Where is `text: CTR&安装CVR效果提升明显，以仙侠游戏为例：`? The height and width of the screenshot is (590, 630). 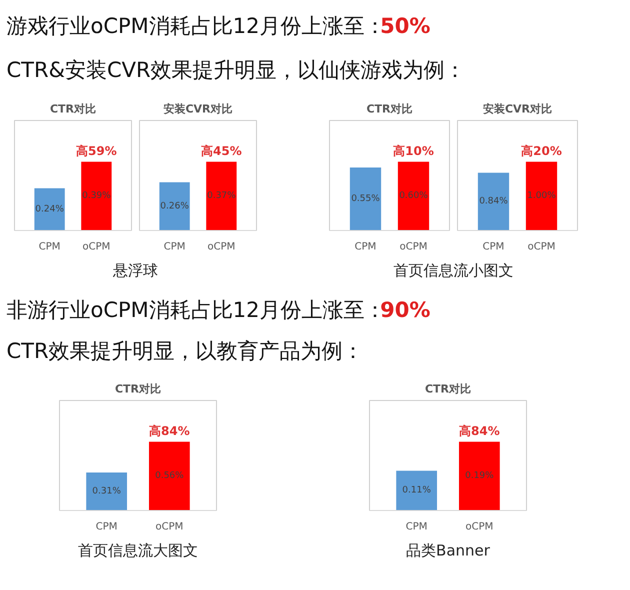 text: CTR&安装CVR效果提升明显，以仙侠游戏为例： is located at coordinates (236, 70).